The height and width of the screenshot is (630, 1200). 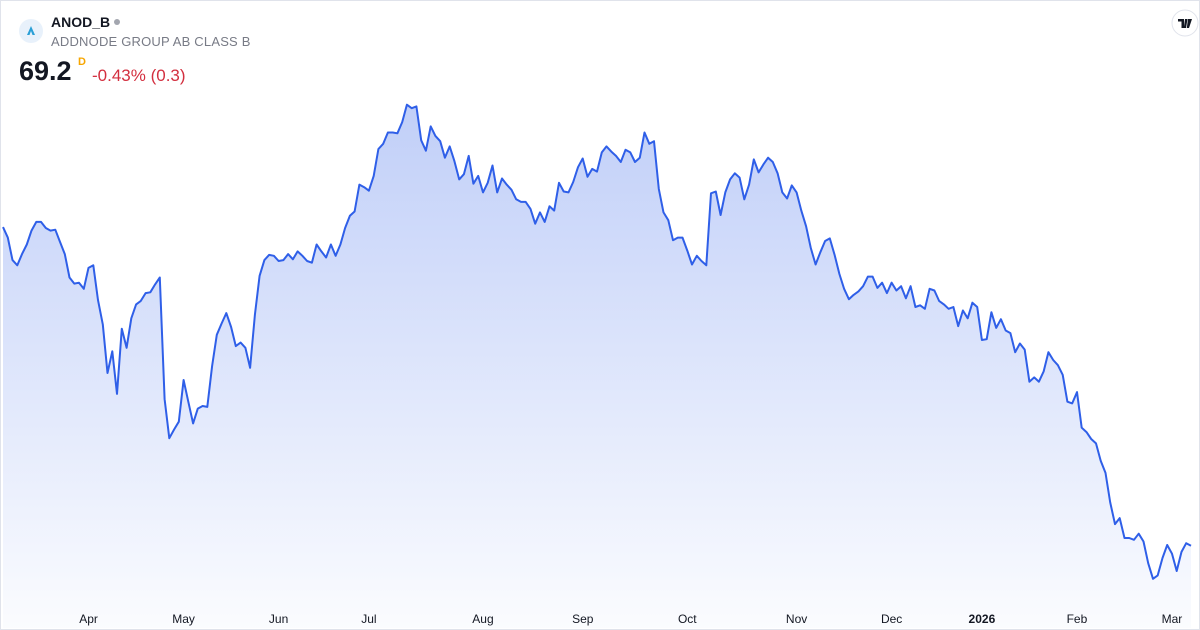 What do you see at coordinates (81, 22) in the screenshot?
I see `symbol: ANOD_B` at bounding box center [81, 22].